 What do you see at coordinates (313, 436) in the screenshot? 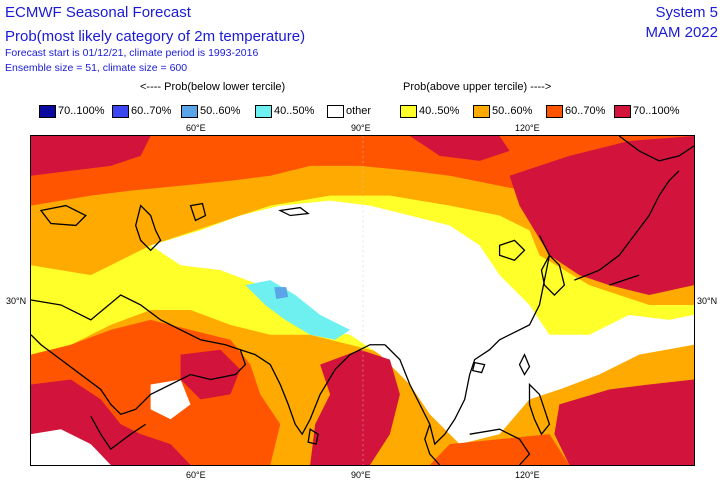
I see `coast-sri-lanka` at bounding box center [313, 436].